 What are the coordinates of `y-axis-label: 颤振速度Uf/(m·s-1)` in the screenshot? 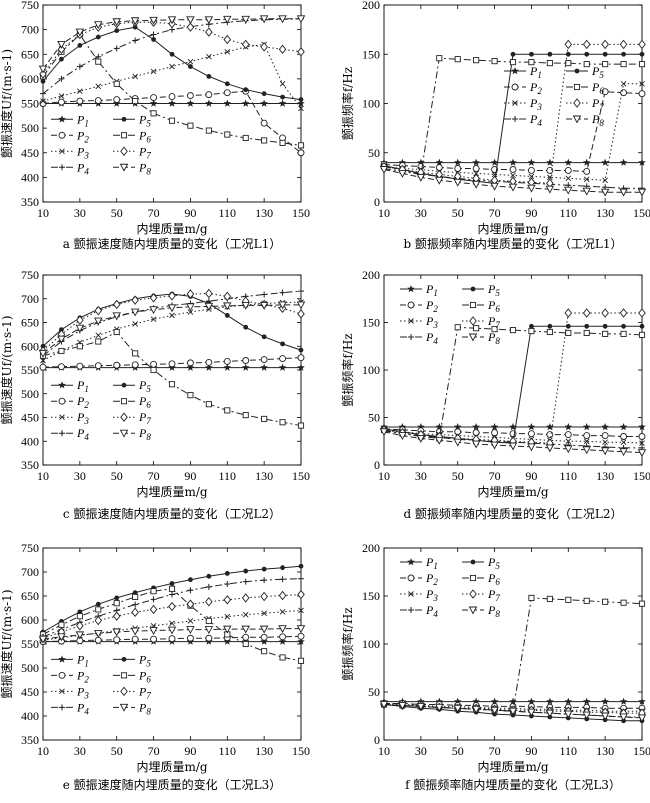 It's located at (7, 369).